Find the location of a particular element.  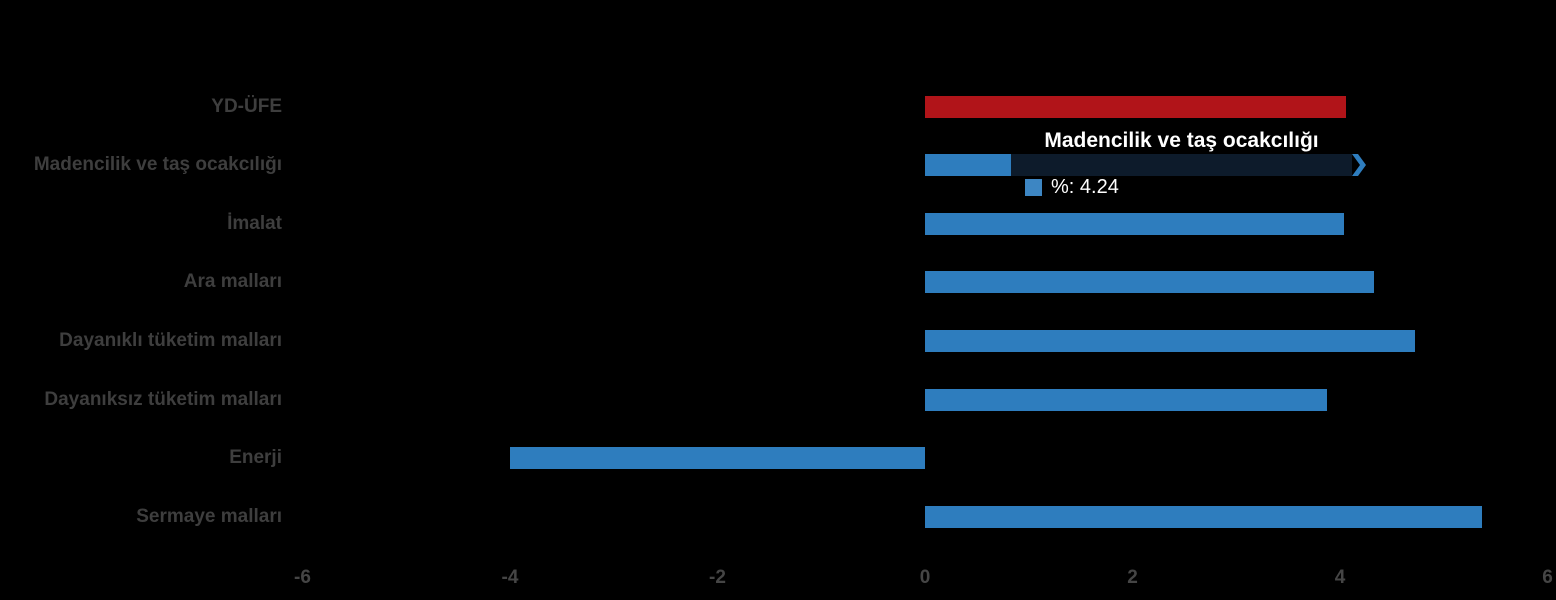

tooltip-band is located at coordinates (1188, 165).